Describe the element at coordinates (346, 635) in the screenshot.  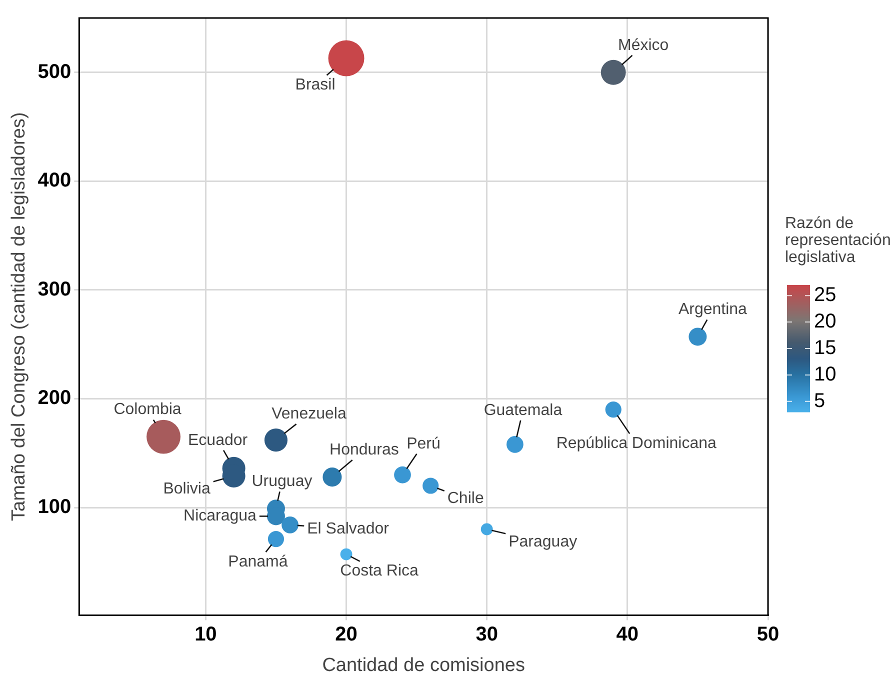
I see `x-tick-label: 20` at that location.